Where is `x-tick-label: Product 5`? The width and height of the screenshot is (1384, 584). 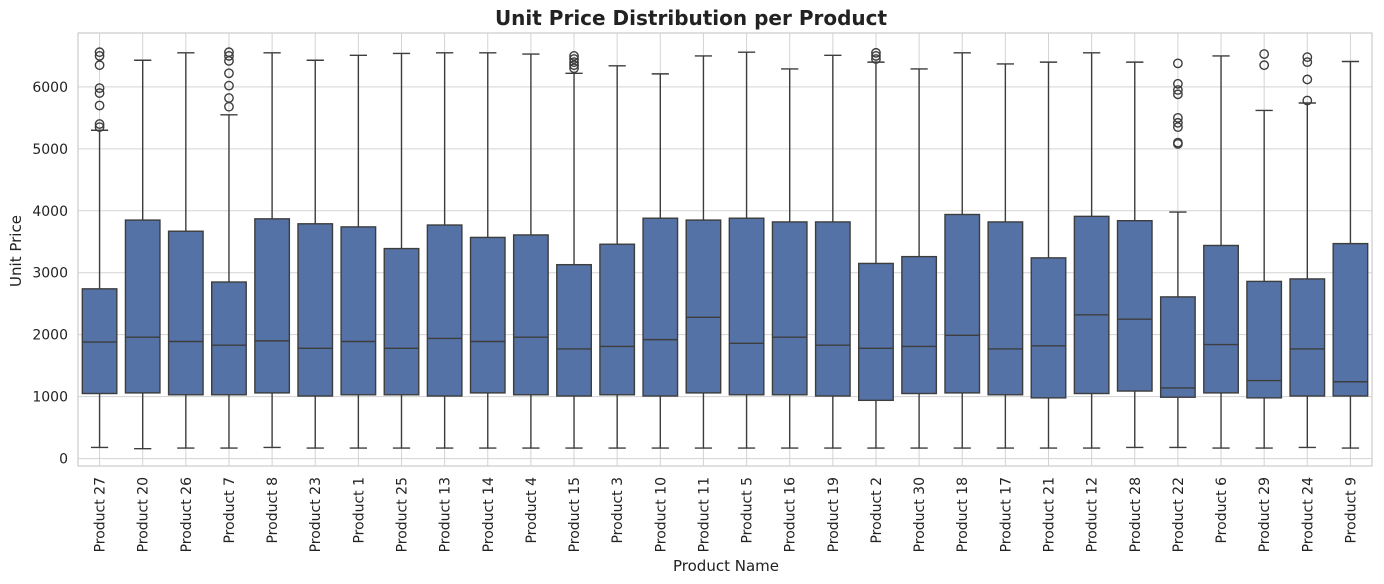
x-tick-label: Product 5 is located at coordinates (748, 510).